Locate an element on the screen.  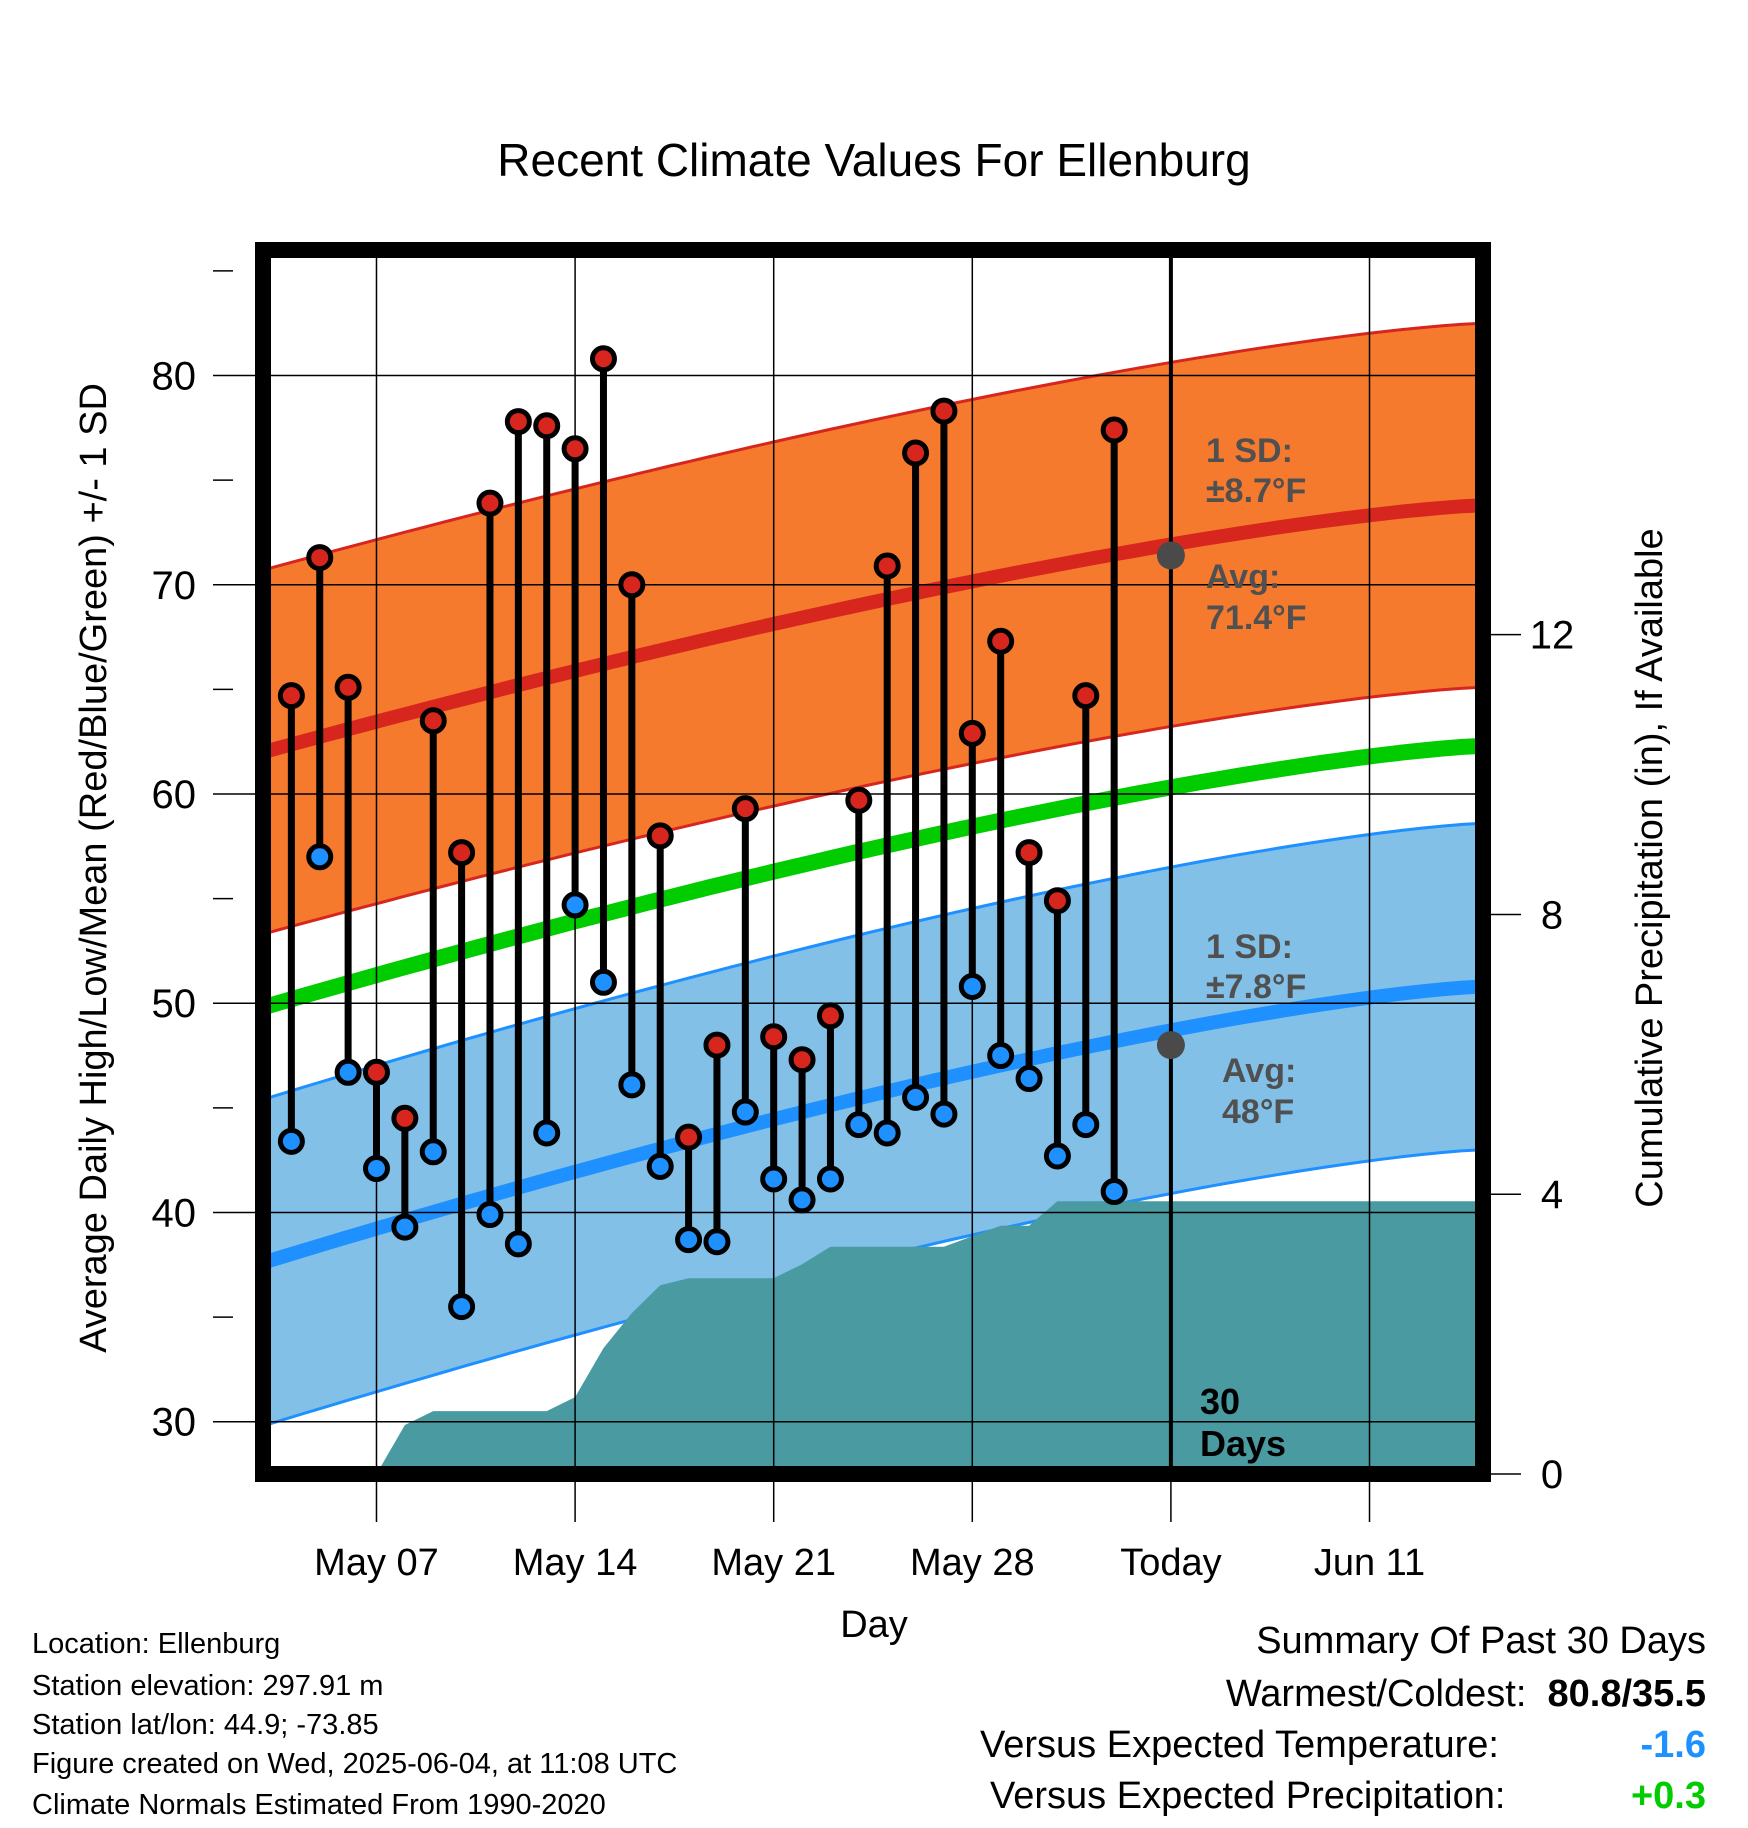
y-tick-label: 60 is located at coordinates (174, 795).